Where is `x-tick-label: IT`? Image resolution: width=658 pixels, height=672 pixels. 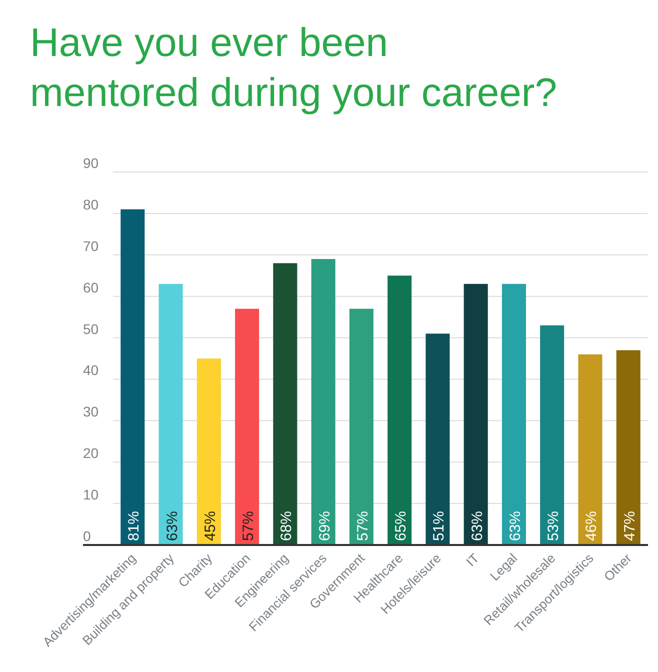 x-tick-label: IT is located at coordinates (472, 560).